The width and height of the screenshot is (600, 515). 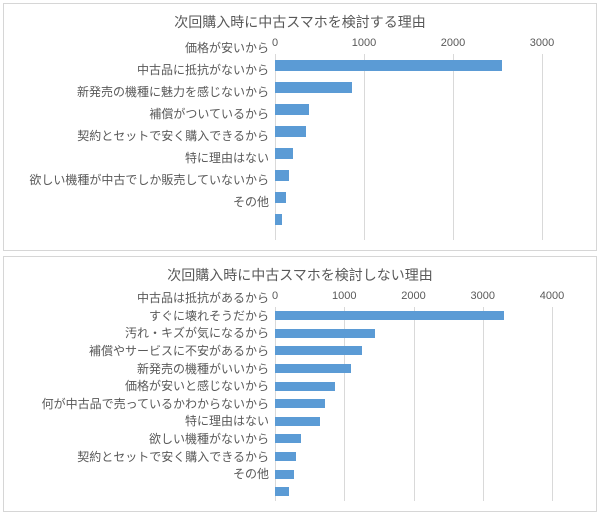 I want to click on chart-title: 次回購入時に中古スマホを検討する理由, so click(x=300, y=22).